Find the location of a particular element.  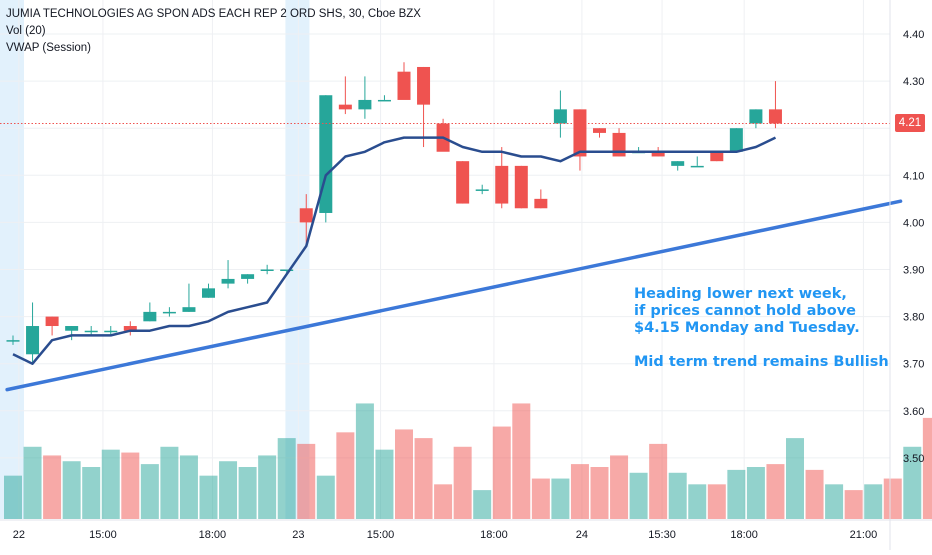

y-tick-label: 3.60 is located at coordinates (913, 412).